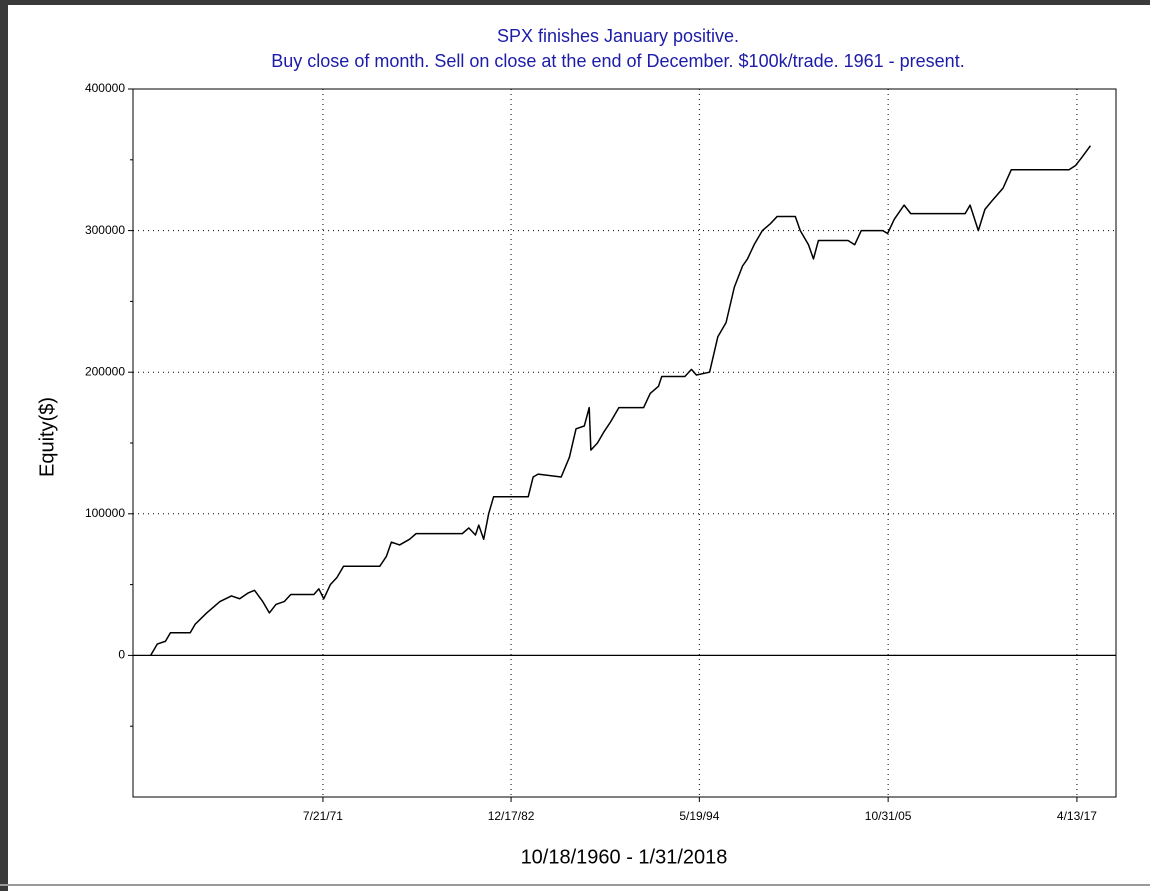  Describe the element at coordinates (105, 371) in the screenshot. I see `y-tick-label: 200000` at that location.